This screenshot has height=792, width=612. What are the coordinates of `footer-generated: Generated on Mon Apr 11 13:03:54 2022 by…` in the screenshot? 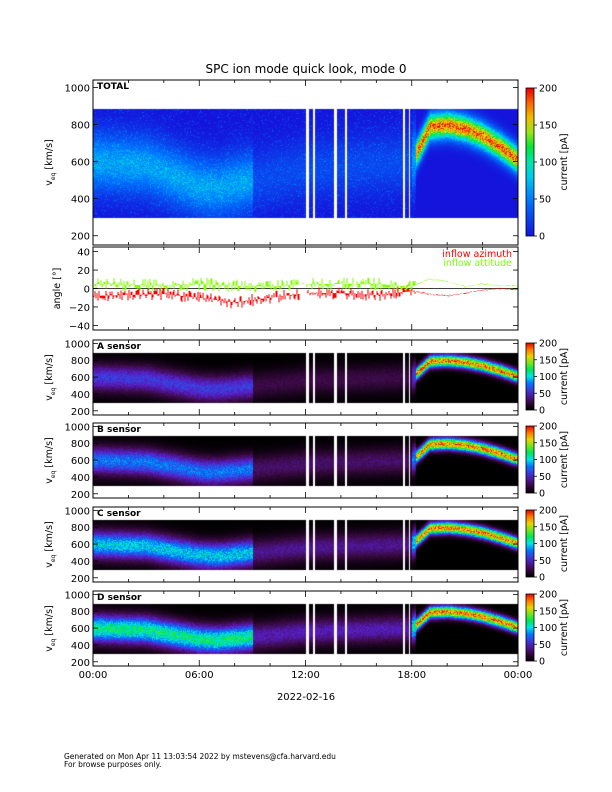 It's located at (200, 756).